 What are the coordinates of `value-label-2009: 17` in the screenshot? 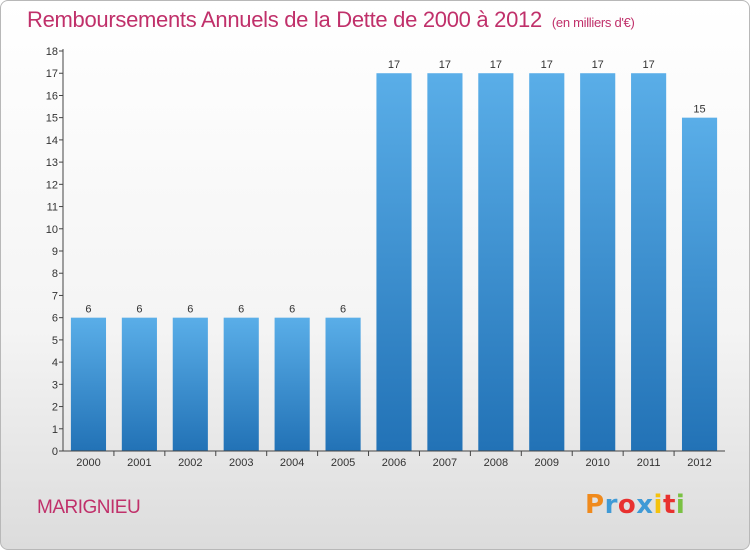 It's located at (547, 65).